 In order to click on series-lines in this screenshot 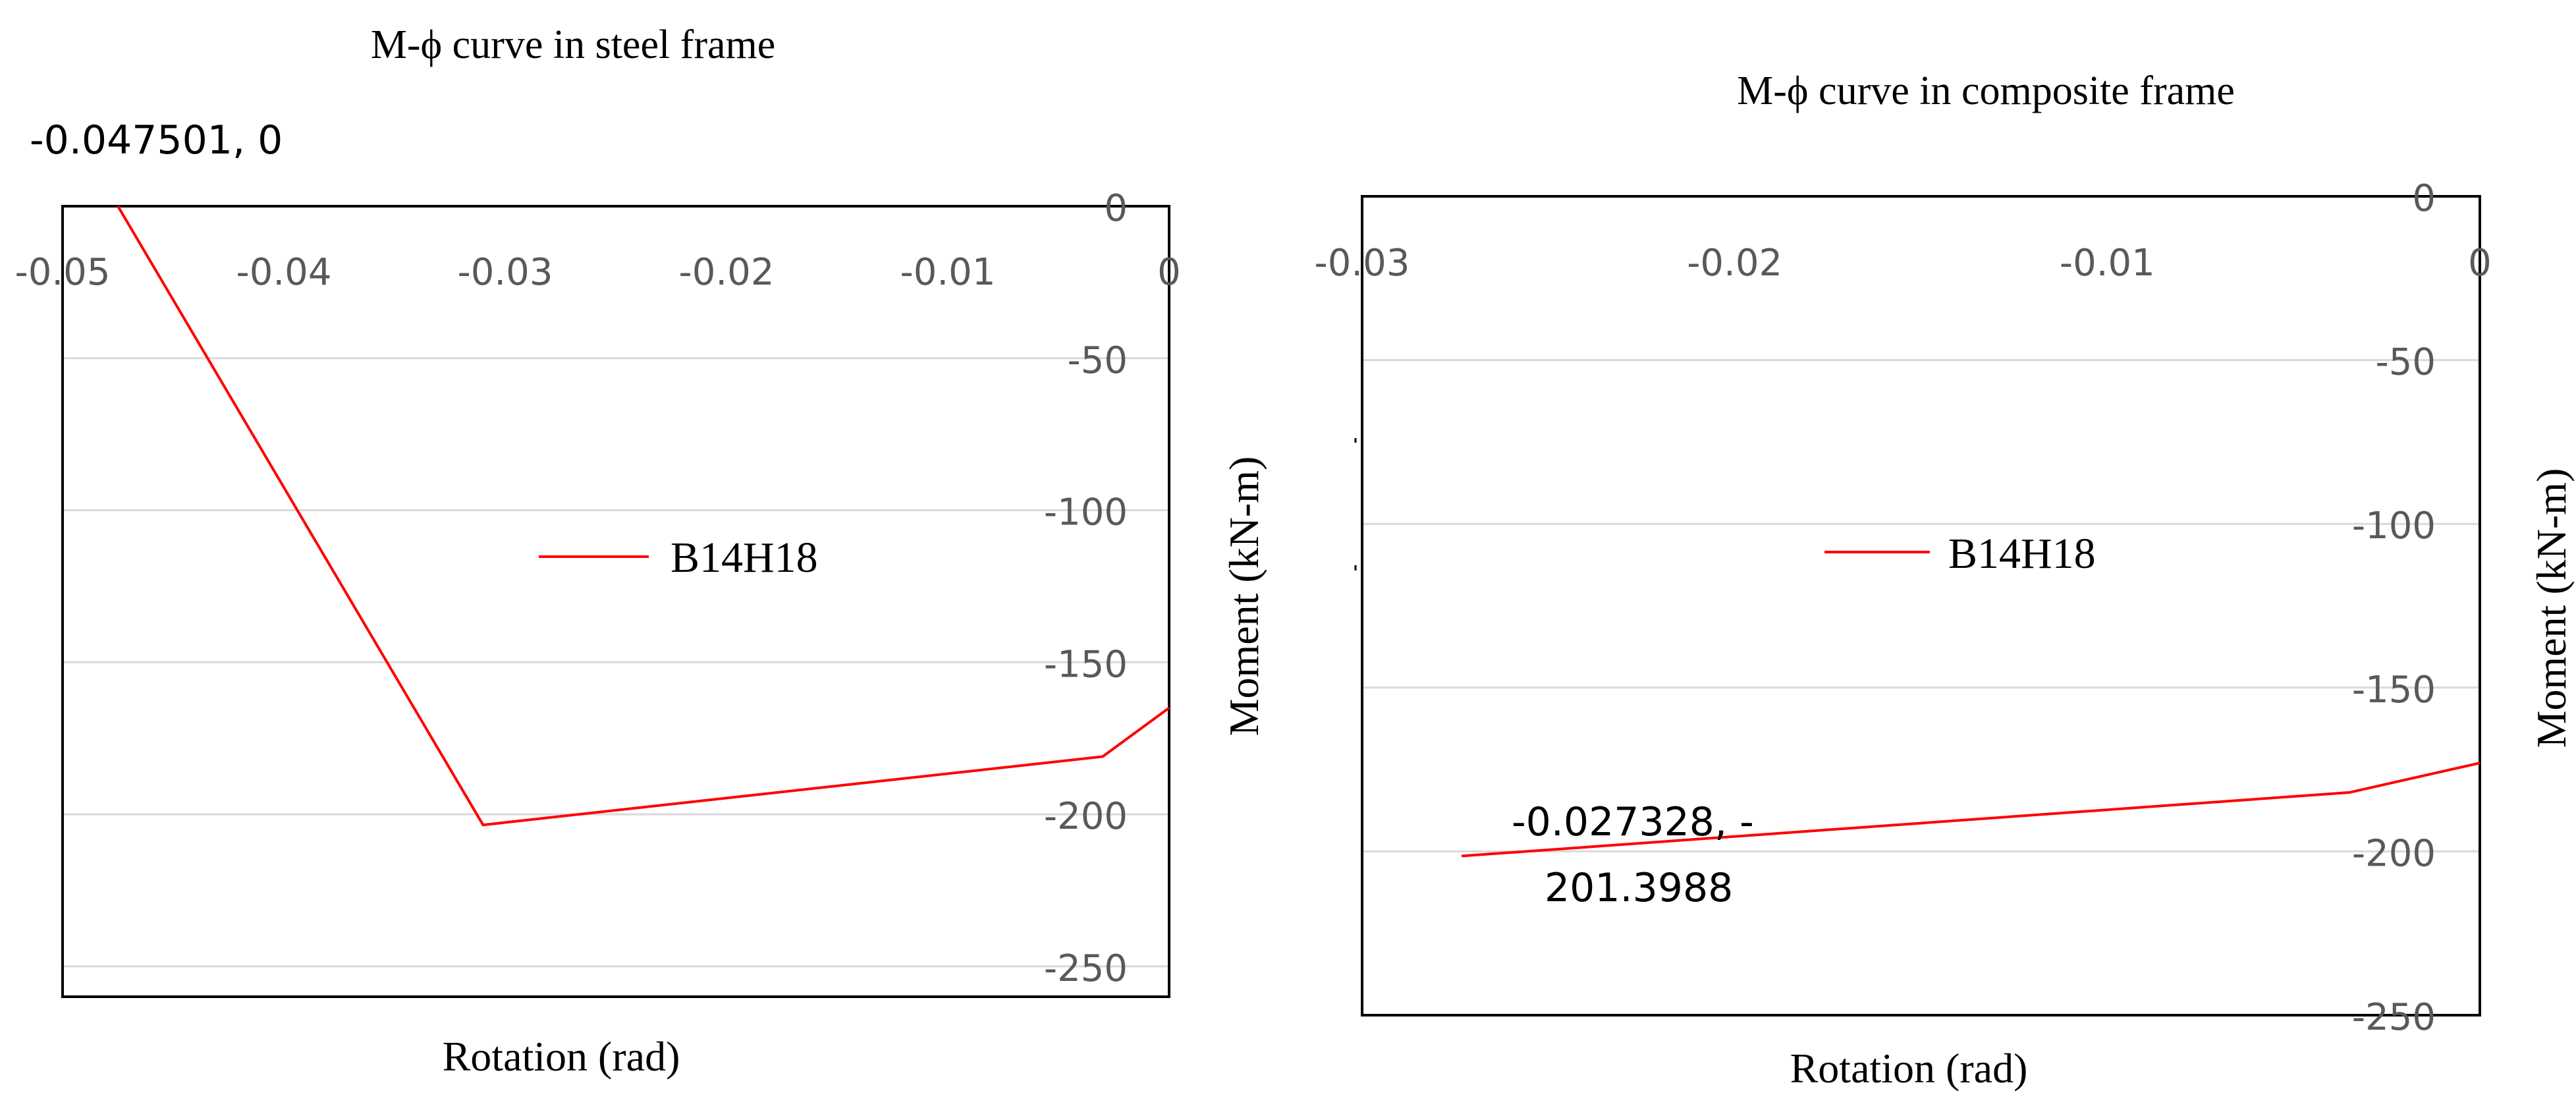, I will do `click(1970, 810)`.